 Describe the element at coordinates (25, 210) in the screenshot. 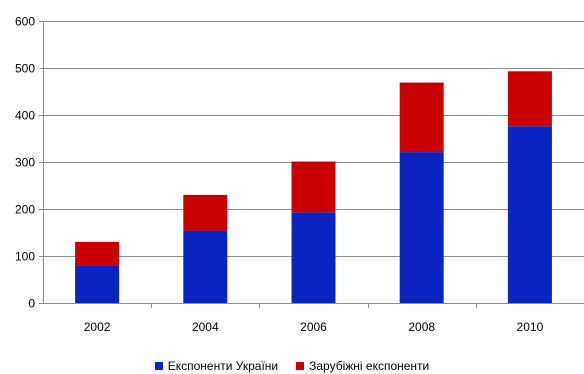

I see `y-tick-label: 200` at that location.